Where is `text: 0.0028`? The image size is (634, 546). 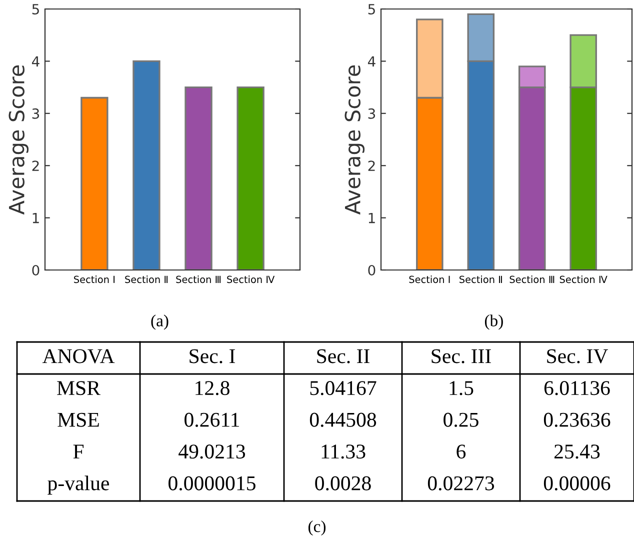 text: 0.0028 is located at coordinates (343, 483).